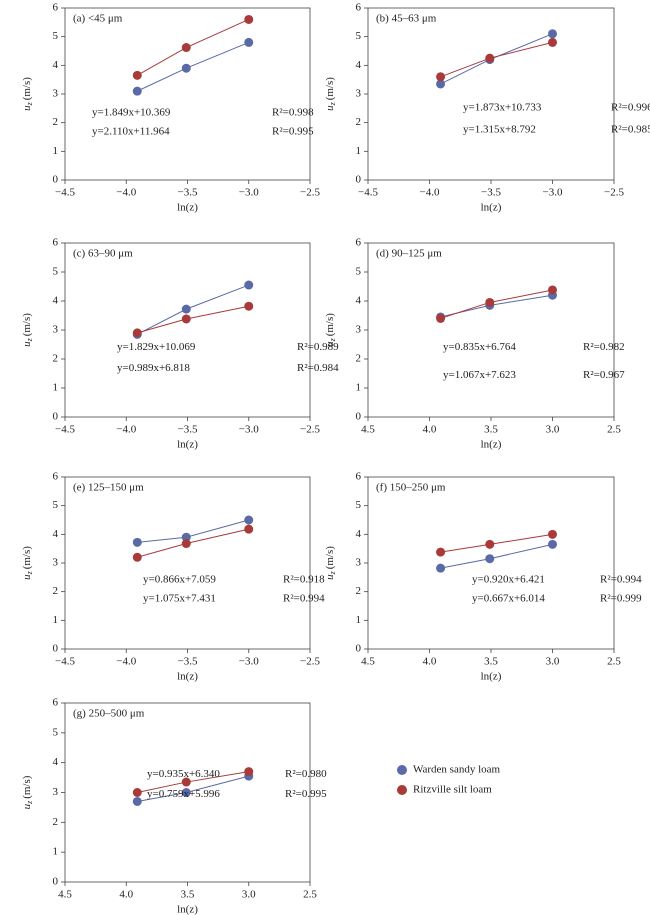 This screenshot has width=650, height=915. I want to click on panel-title: (a) <45 μm, so click(98, 19).